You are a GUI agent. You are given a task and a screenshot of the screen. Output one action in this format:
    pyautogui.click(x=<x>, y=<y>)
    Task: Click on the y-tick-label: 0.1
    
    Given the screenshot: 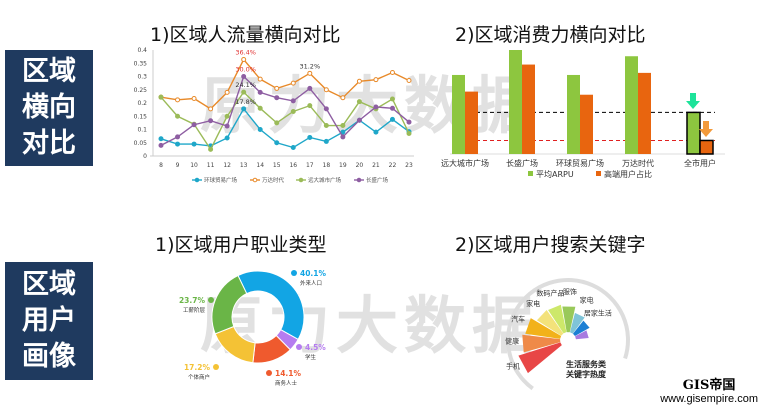 What is the action you would take?
    pyautogui.click(x=142, y=130)
    